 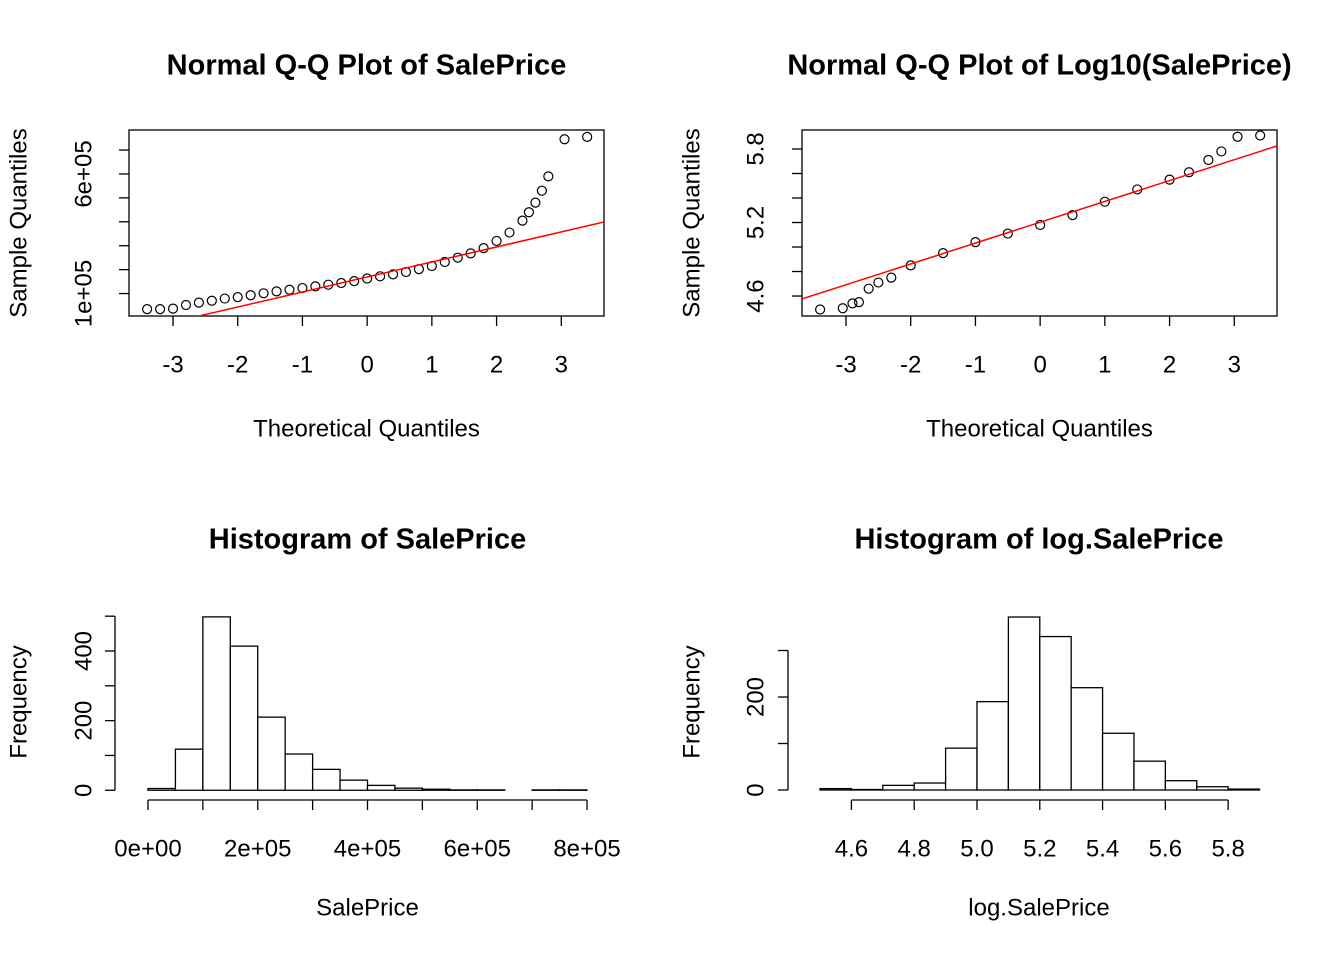 What do you see at coordinates (1038, 540) in the screenshot?
I see `panel-title: Histogram of log.SalePrice` at bounding box center [1038, 540].